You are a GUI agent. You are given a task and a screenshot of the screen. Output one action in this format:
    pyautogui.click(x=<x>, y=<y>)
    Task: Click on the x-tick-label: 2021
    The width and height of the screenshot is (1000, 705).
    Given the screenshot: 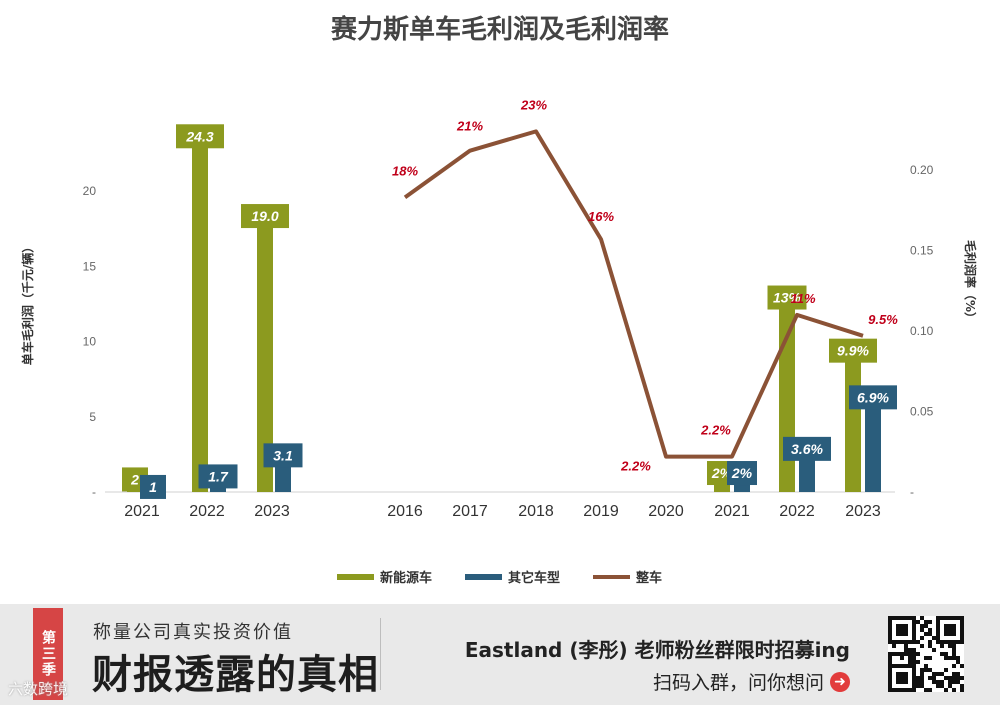 What is the action you would take?
    pyautogui.click(x=732, y=511)
    